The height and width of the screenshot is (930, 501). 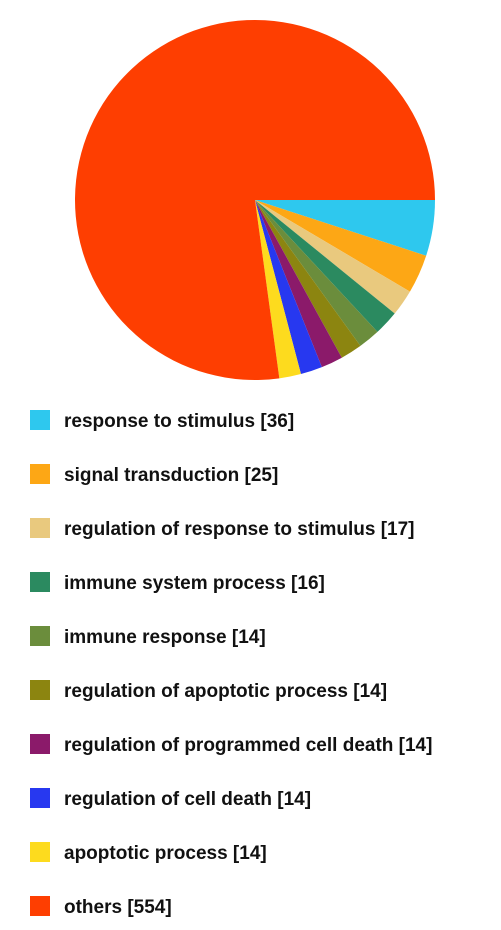 I want to click on legend-label-9: others [554], so click(x=118, y=907).